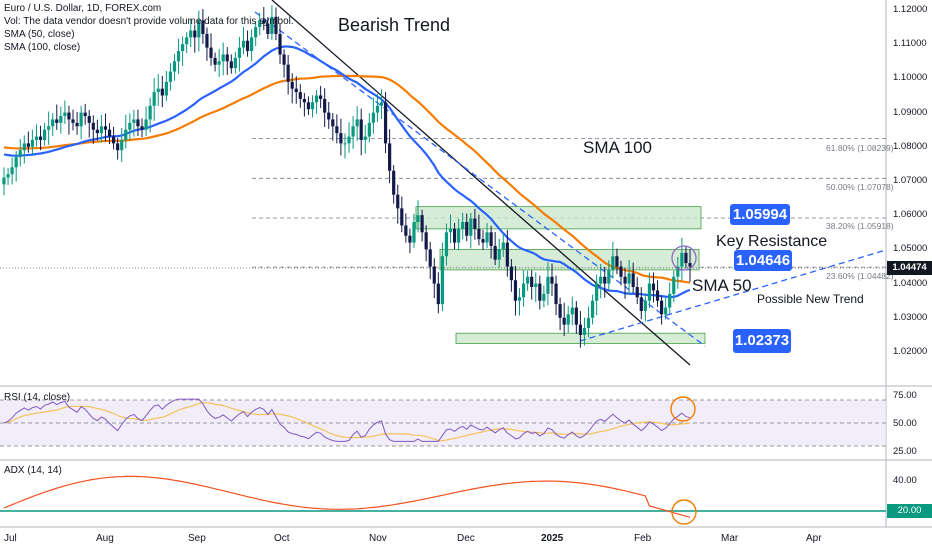 Image resolution: width=932 pixels, height=550 pixels. I want to click on sma100-legend: SMA (100, close), so click(42, 47).